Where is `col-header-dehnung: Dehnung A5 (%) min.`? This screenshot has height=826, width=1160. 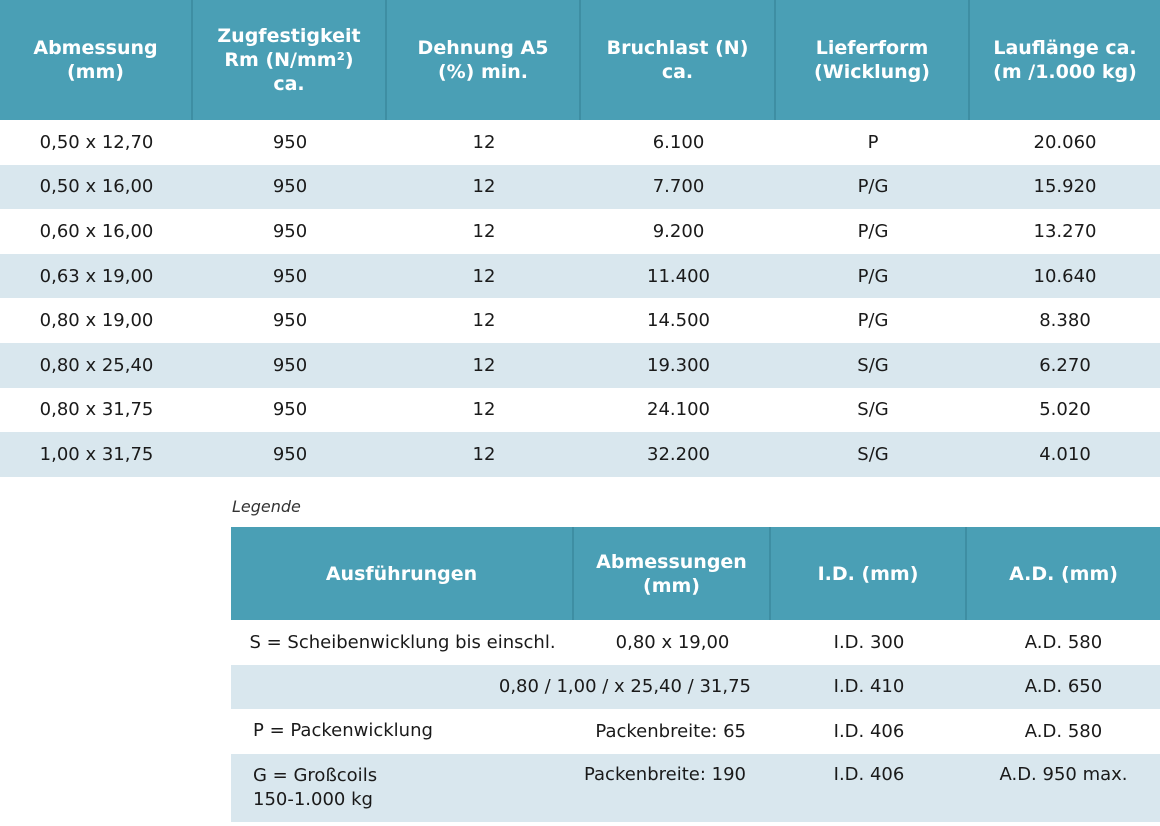
col-header-dehnung: Dehnung A5 (%) min. is located at coordinates (484, 60).